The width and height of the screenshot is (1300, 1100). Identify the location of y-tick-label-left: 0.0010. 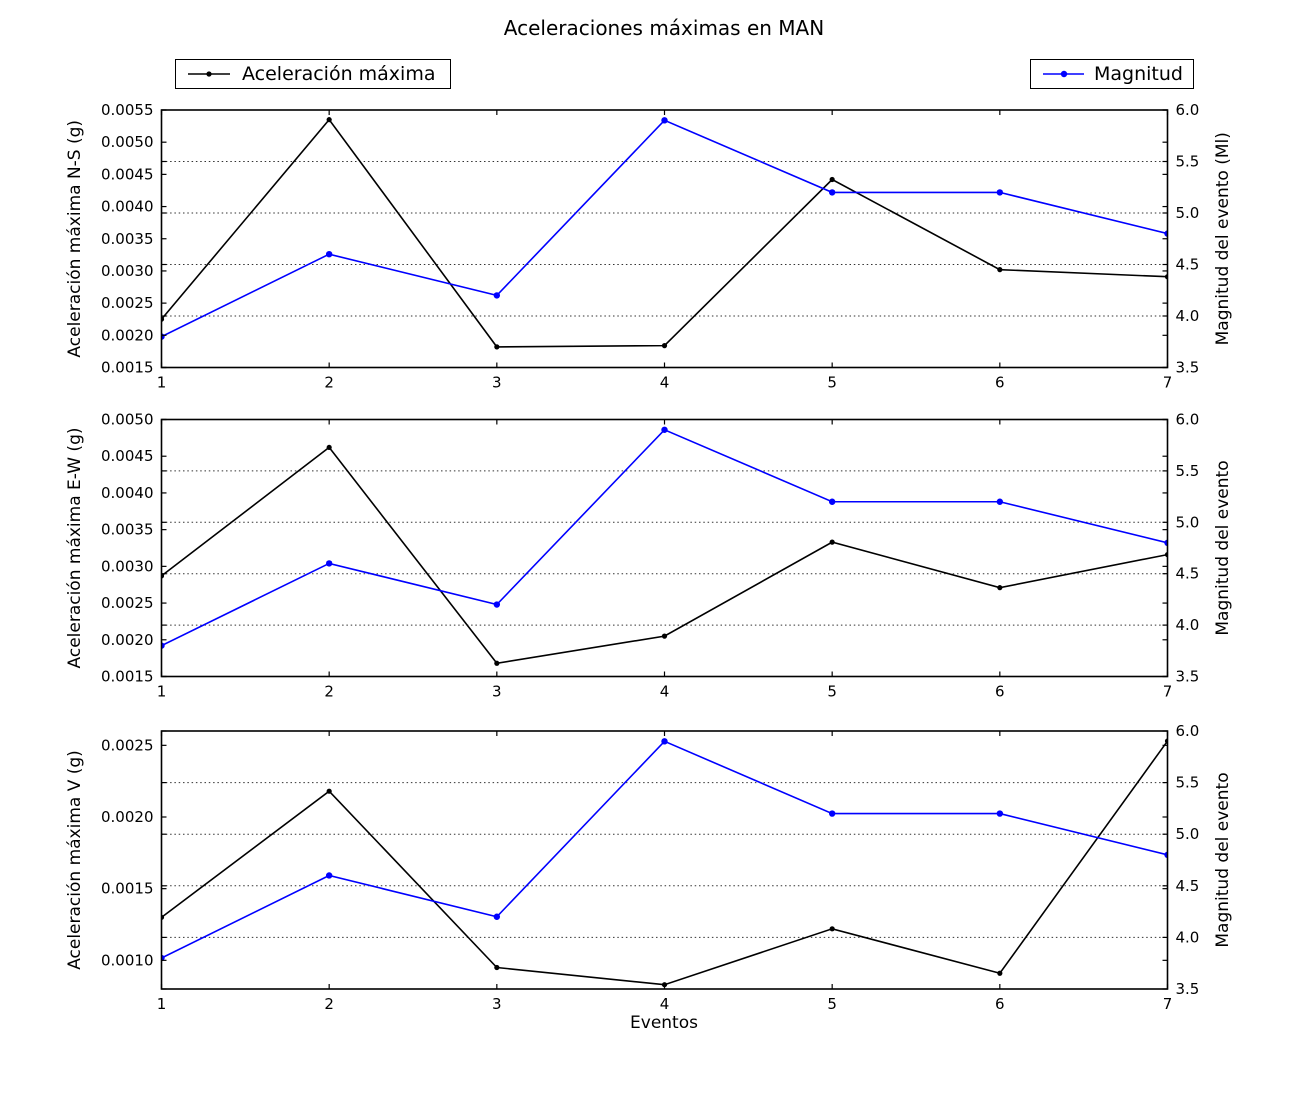
(127, 960).